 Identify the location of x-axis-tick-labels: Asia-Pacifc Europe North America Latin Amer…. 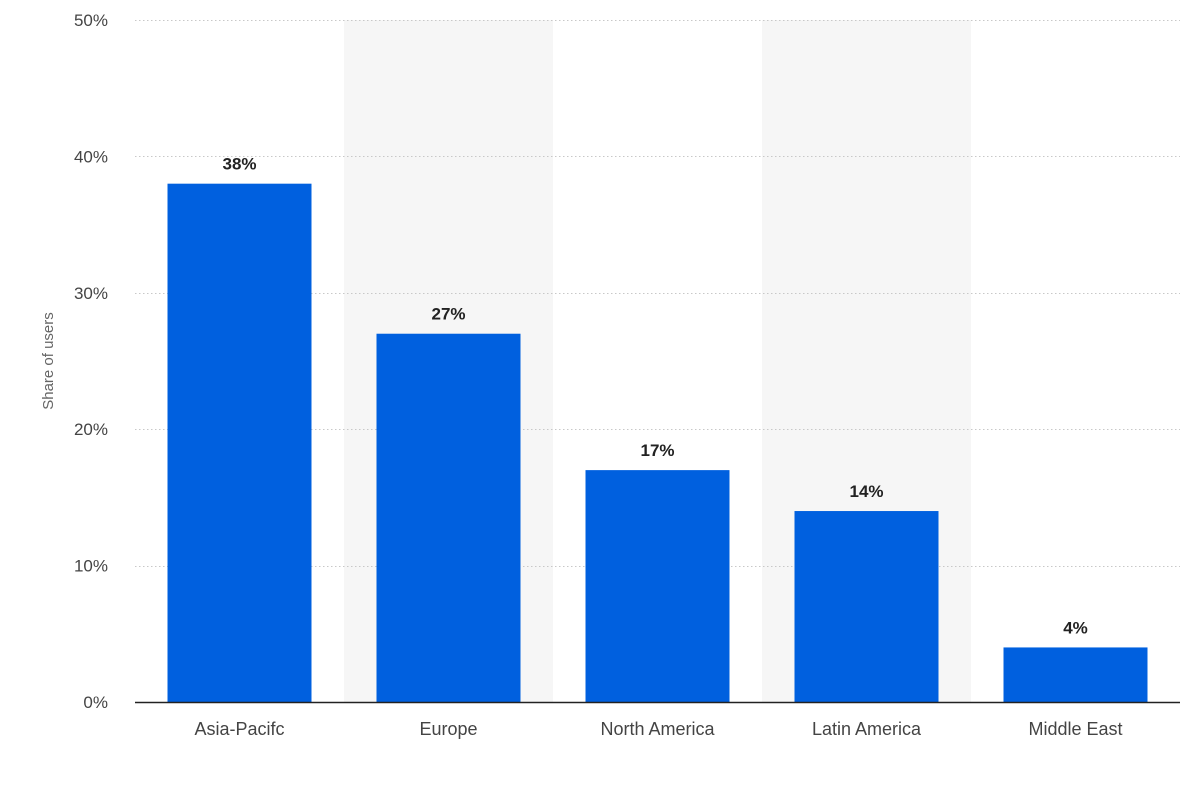
(658, 729).